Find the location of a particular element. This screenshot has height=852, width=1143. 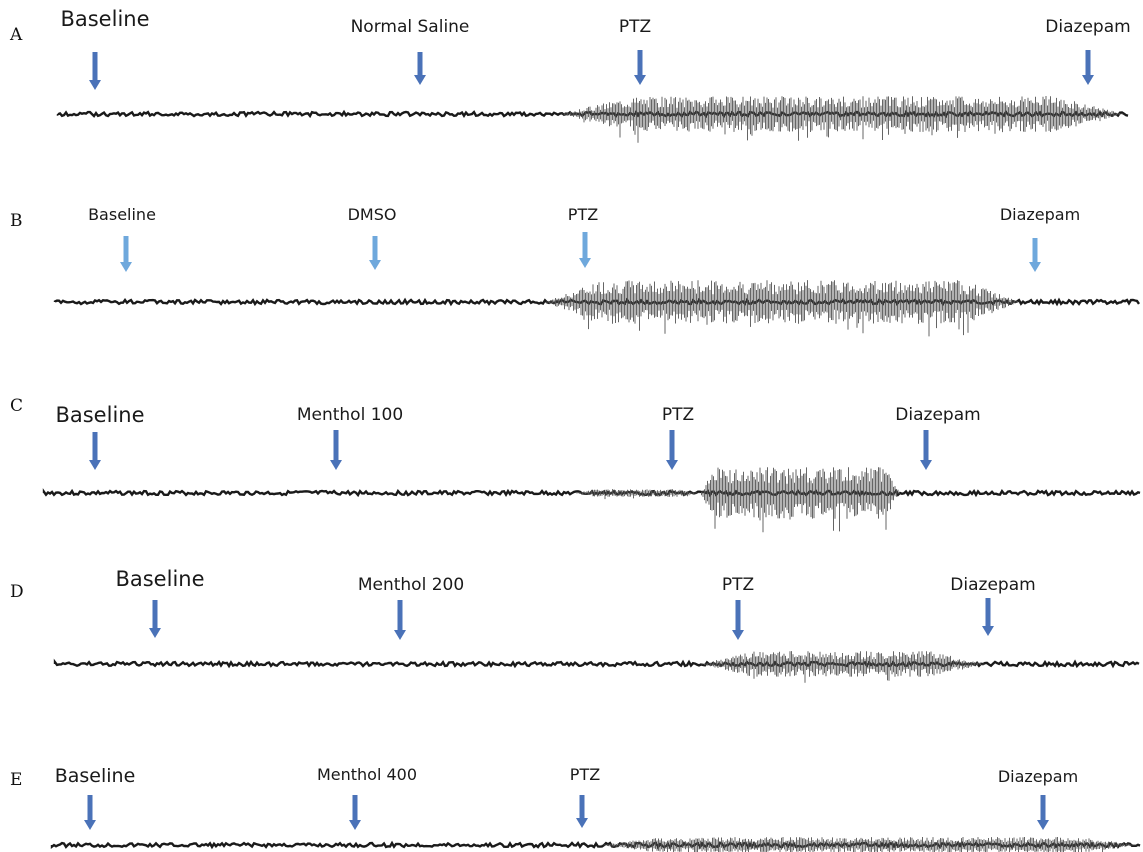

panel-e: E Baseline Menthol 400 PTZ Diazepam is located at coordinates (575, 808).